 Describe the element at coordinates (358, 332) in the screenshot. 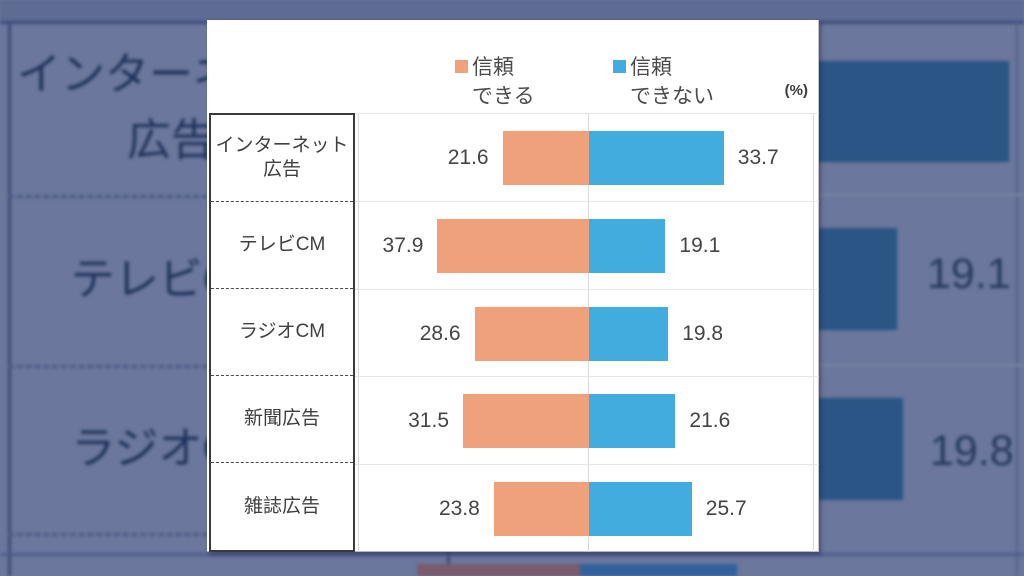

I see `gridline-left` at that location.